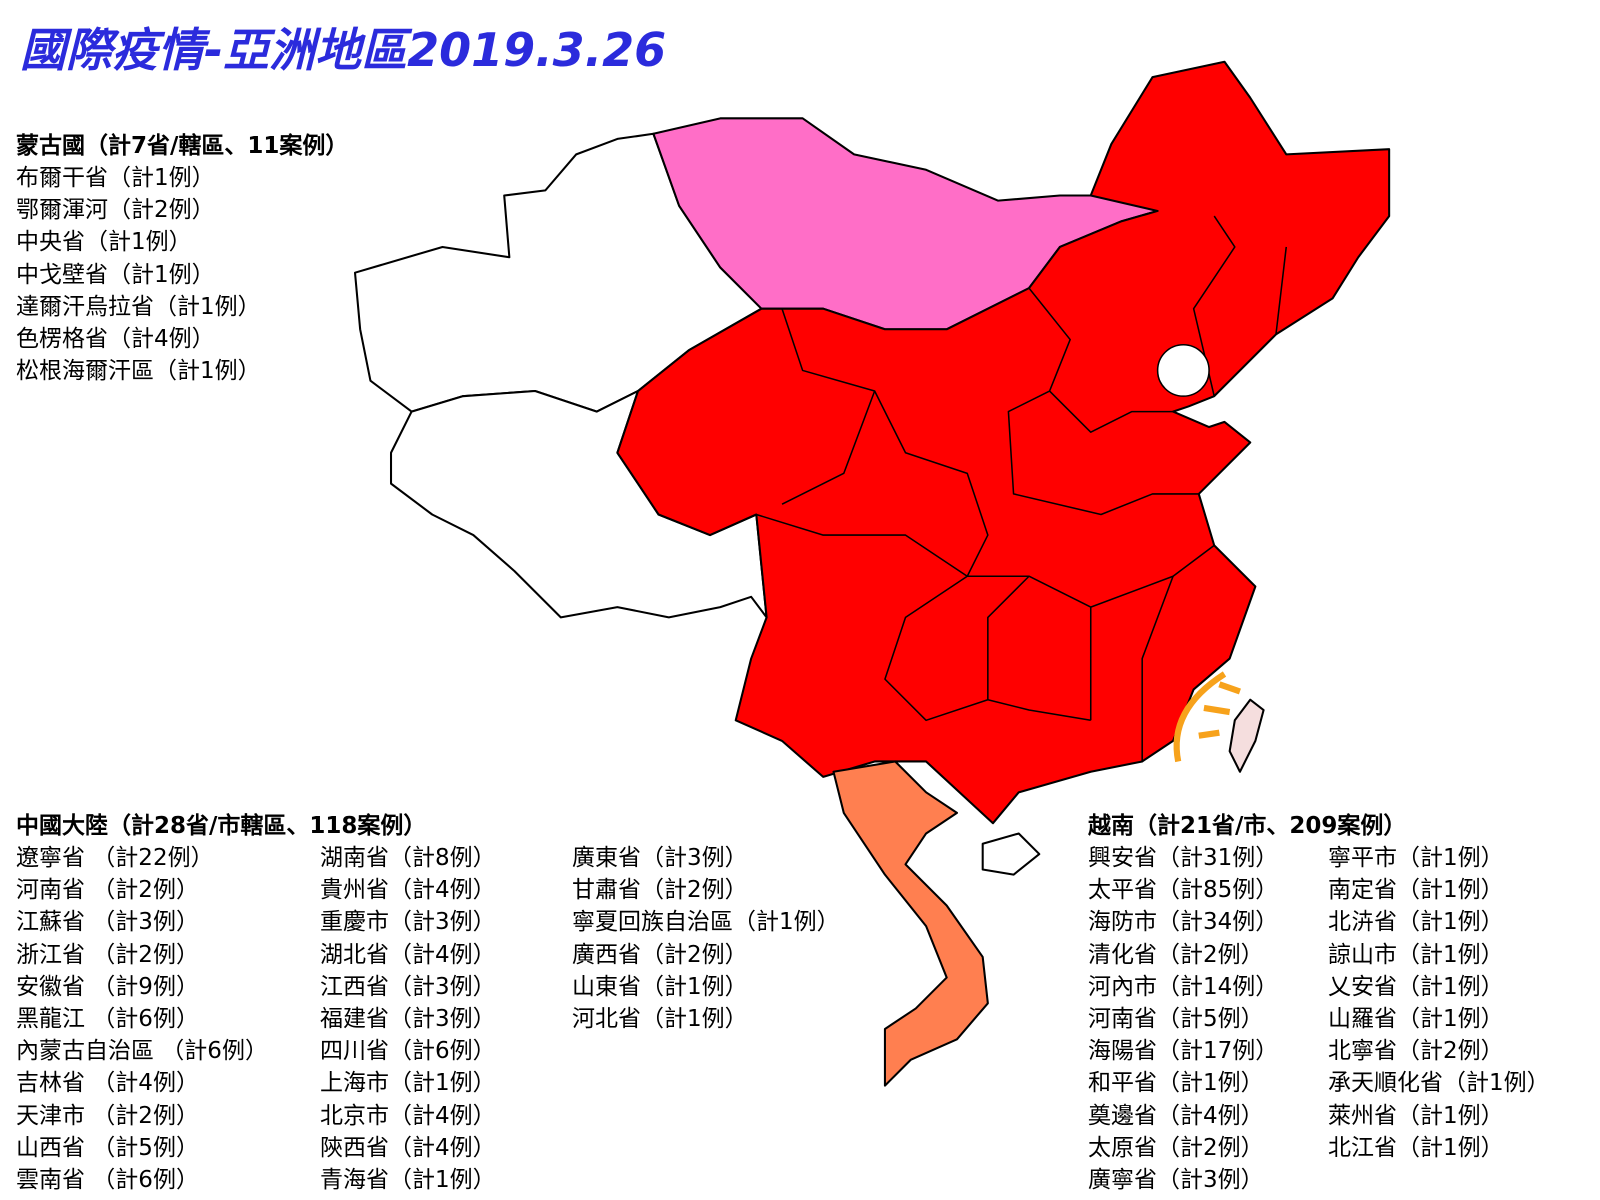 The height and width of the screenshot is (1200, 1600). Describe the element at coordinates (107, 1019) in the screenshot. I see `list-item: 黑龍江 （計6例）` at that location.